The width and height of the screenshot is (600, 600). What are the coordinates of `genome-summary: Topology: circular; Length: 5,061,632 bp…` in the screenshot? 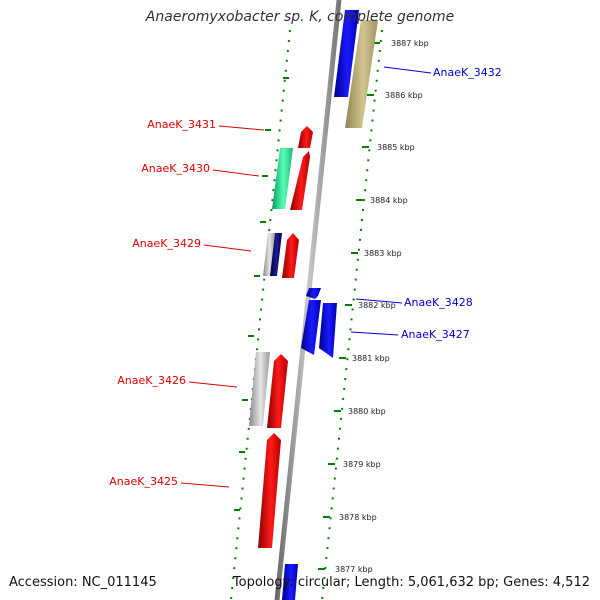 It's located at (411, 582).